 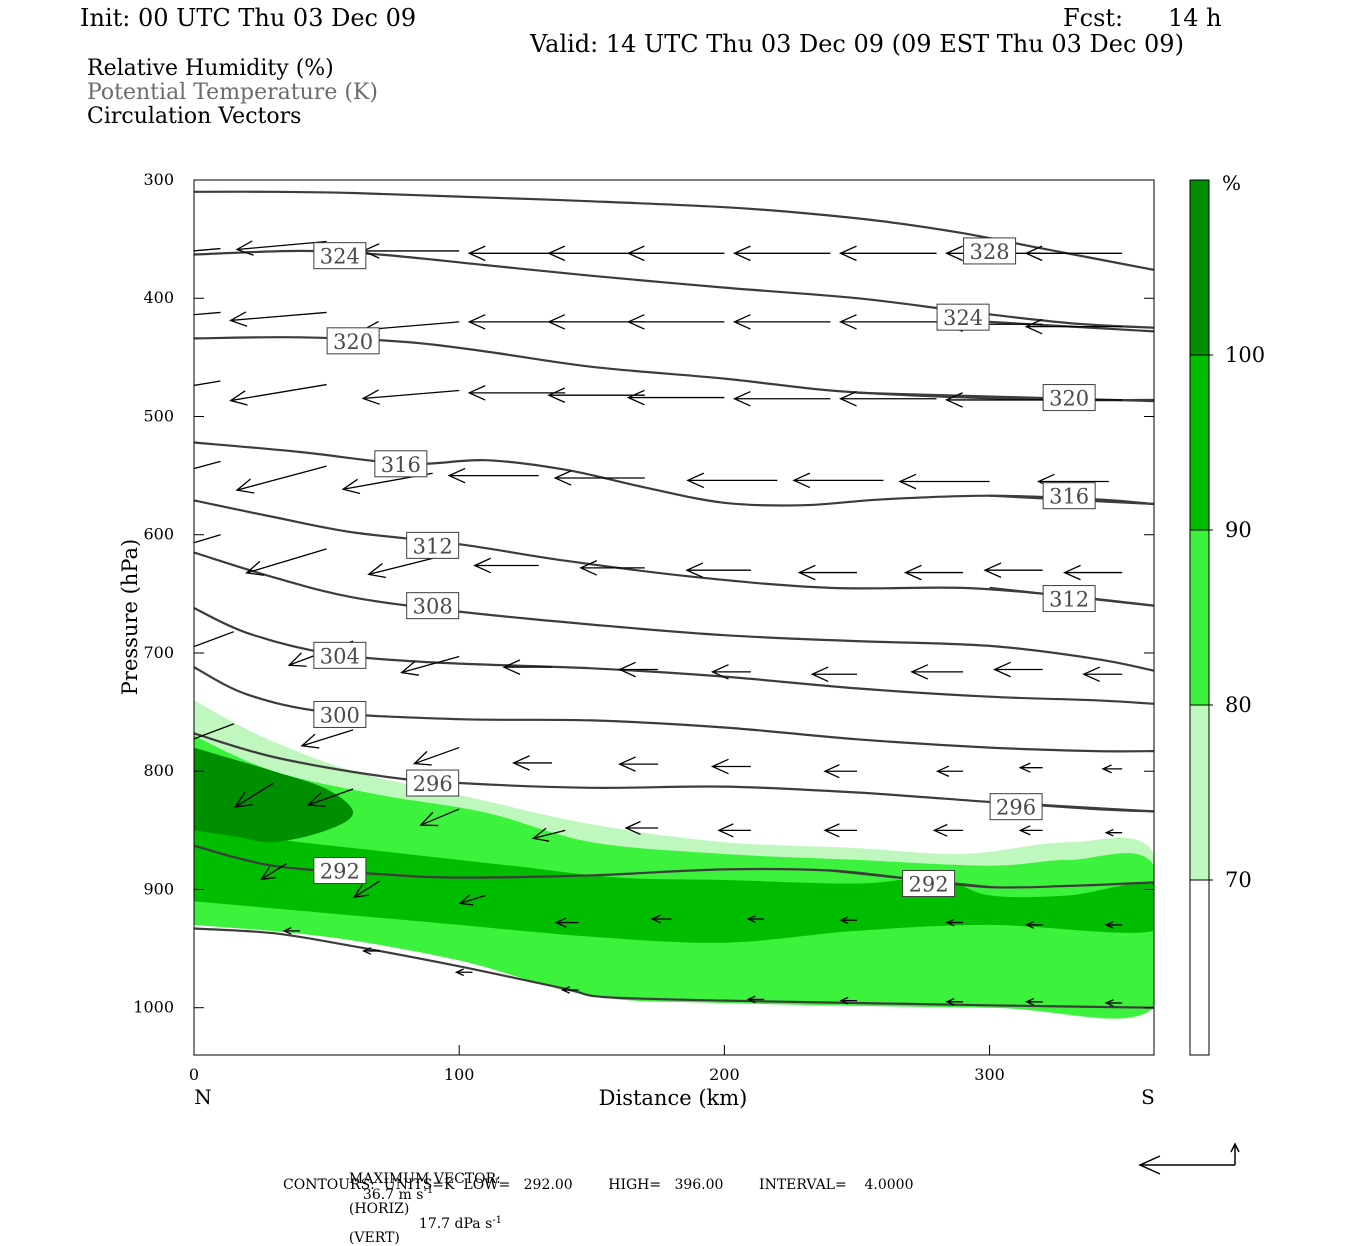 What do you see at coordinates (673, 1098) in the screenshot?
I see `x-axis-title: Distance (km)` at bounding box center [673, 1098].